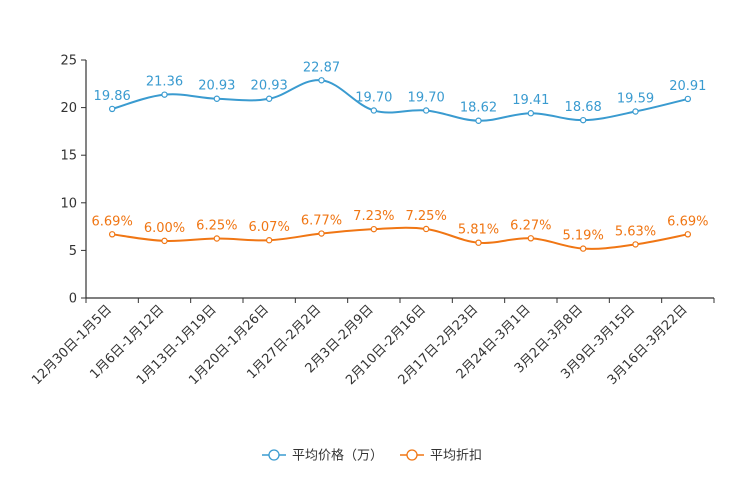 The width and height of the screenshot is (744, 496). I want to click on y-axis-ticks: 0 5 10 15 20 25, so click(73, 180).